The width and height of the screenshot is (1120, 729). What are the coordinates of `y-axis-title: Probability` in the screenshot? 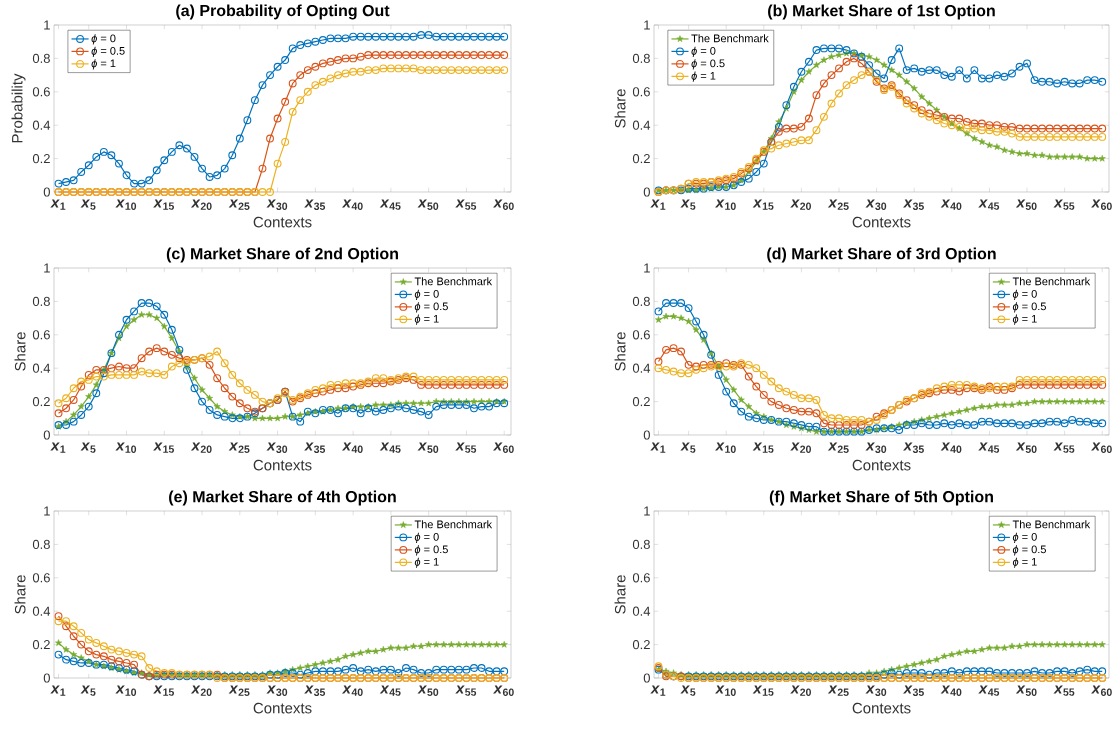 It's located at (18, 108).